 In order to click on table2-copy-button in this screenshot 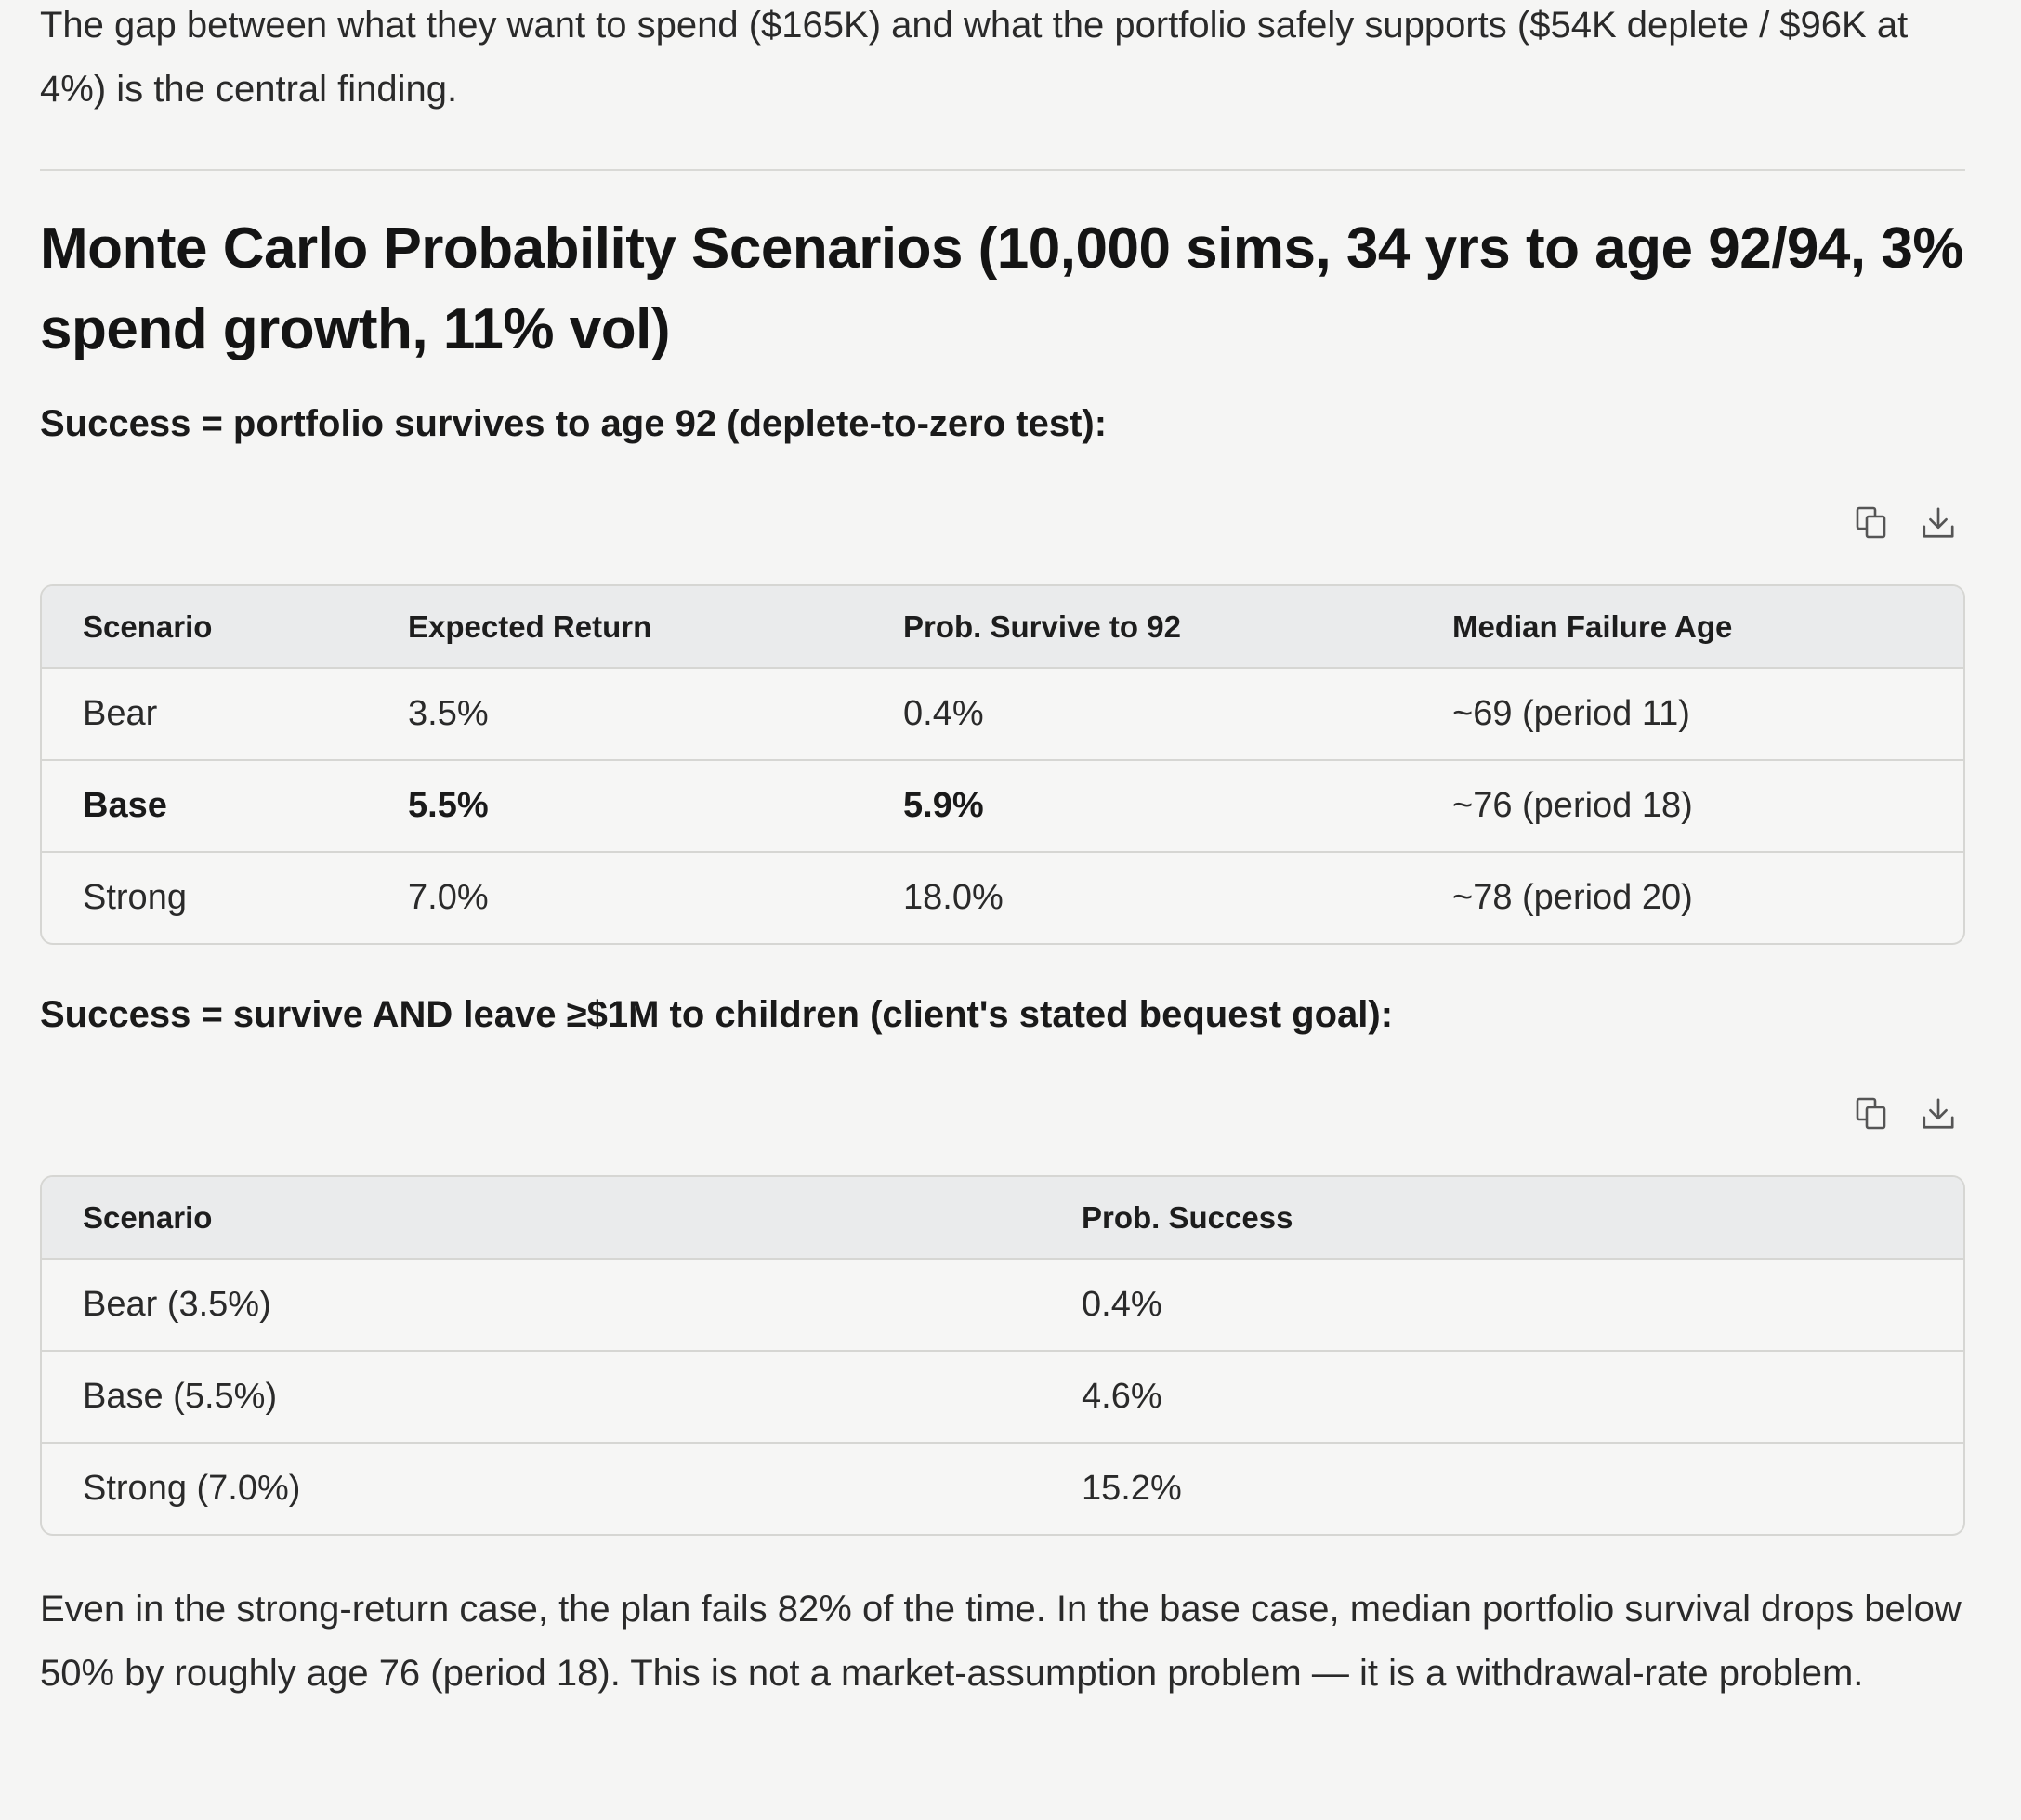, I will do `click(1871, 1114)`.